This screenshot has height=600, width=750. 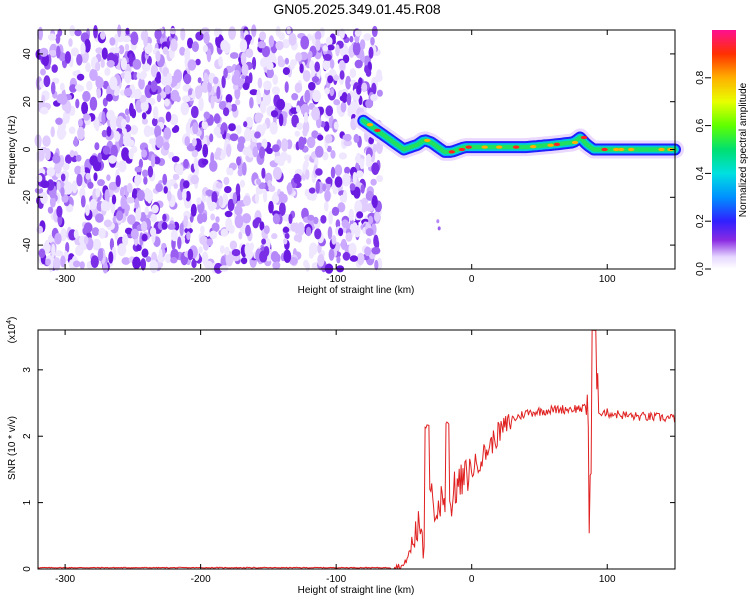 What do you see at coordinates (27, 197) in the screenshot?
I see `y-tick-label: -20` at bounding box center [27, 197].